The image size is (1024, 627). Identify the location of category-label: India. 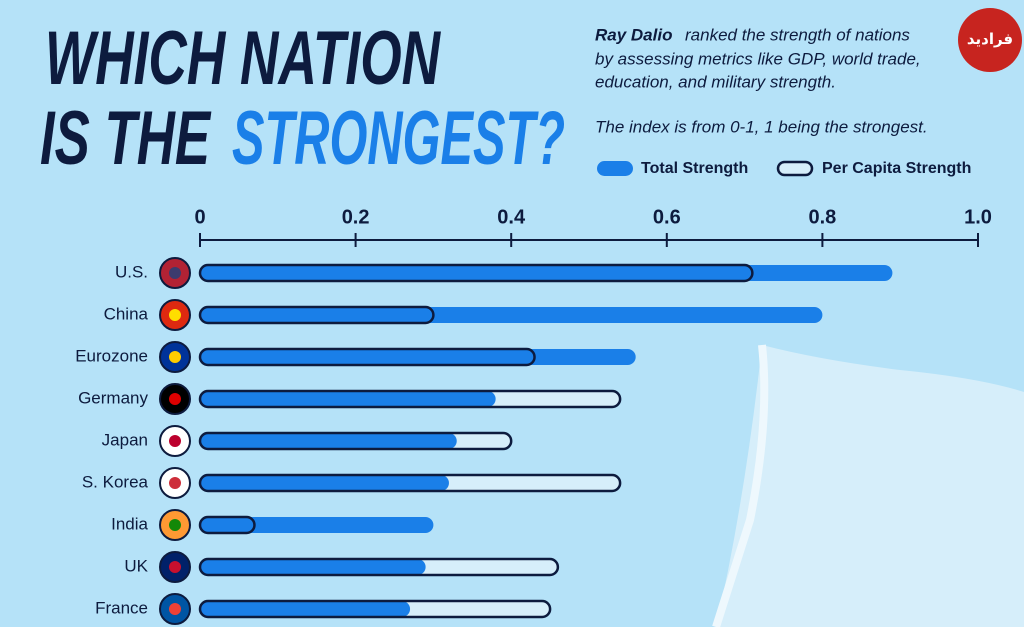
(129, 523).